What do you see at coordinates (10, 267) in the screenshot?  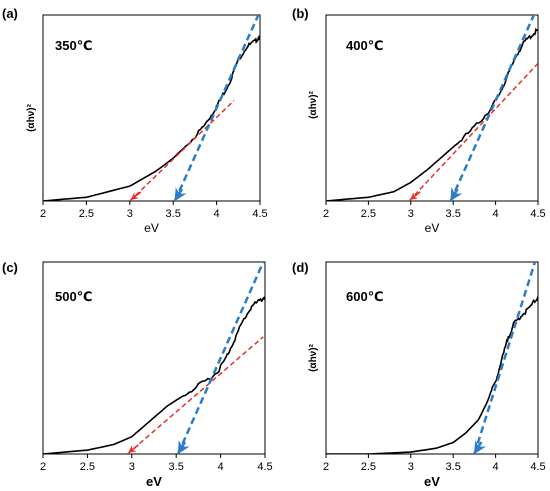 I see `panel-letter: (c)` at bounding box center [10, 267].